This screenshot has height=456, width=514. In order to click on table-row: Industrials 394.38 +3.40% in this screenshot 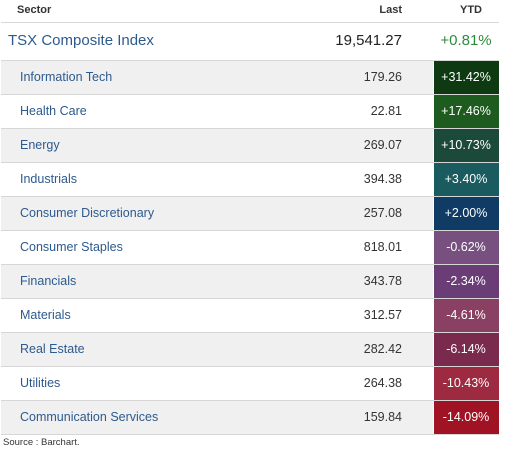, I will do `click(250, 180)`.